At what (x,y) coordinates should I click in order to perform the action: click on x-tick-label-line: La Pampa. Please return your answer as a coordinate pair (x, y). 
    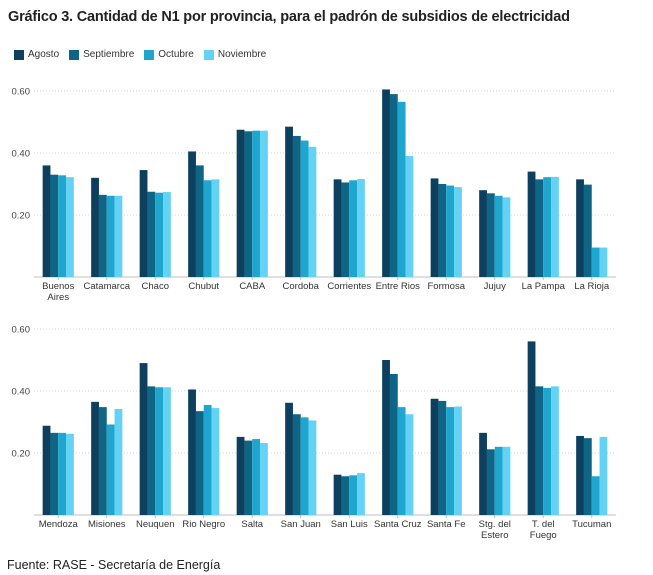
    Looking at the image, I should click on (544, 286).